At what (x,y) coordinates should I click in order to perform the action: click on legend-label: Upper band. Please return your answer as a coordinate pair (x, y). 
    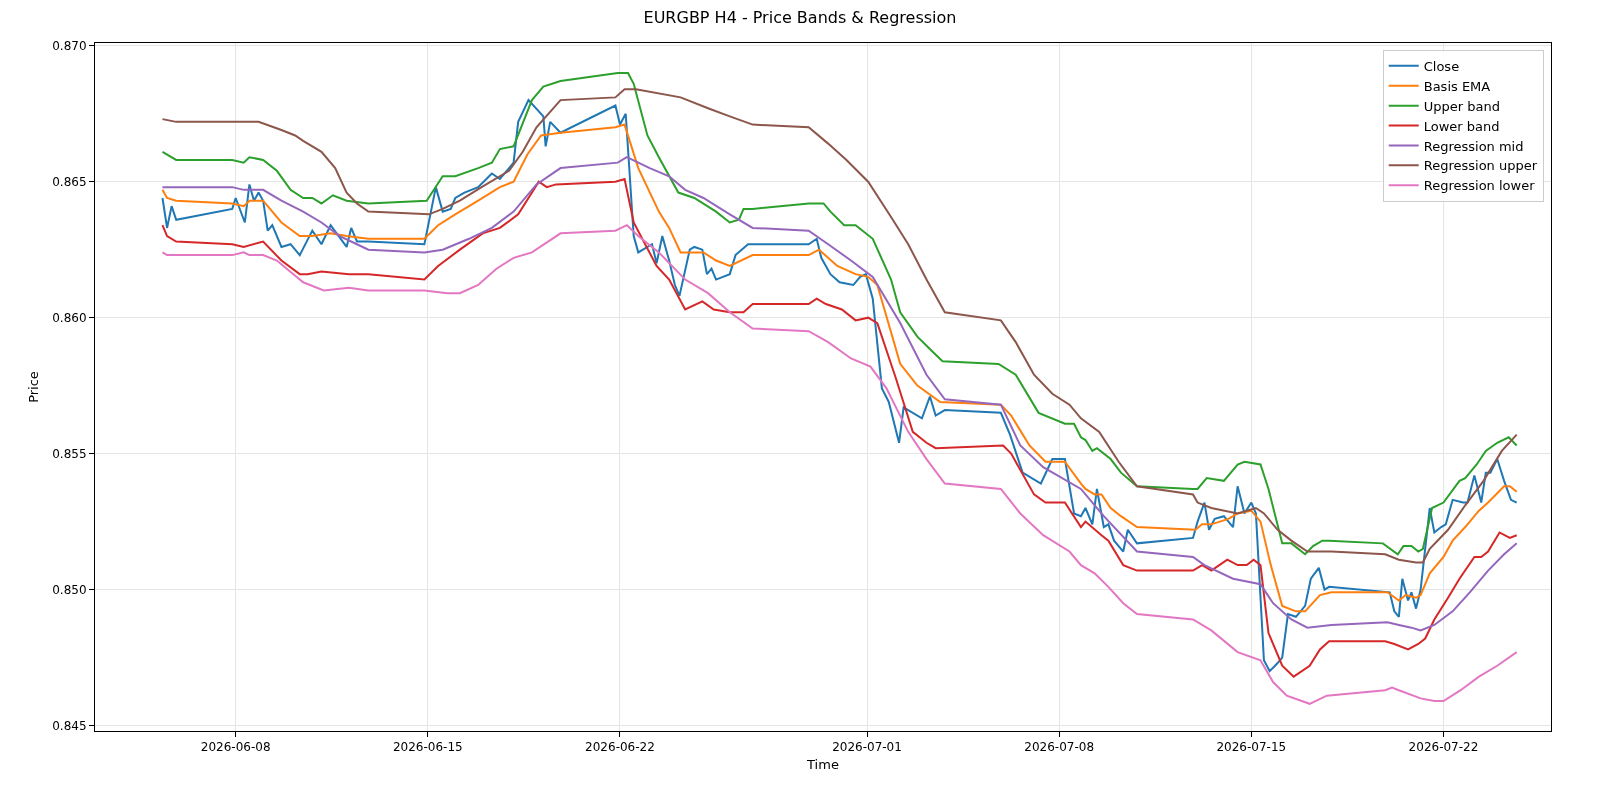
    Looking at the image, I should click on (1461, 106).